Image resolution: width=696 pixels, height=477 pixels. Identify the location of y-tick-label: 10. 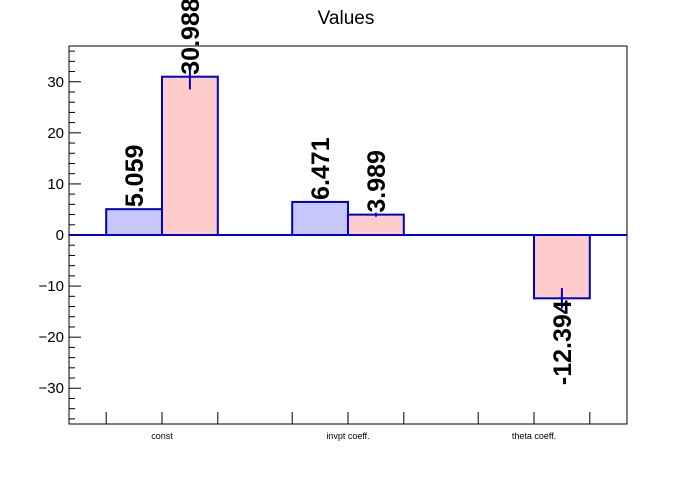
(55, 184).